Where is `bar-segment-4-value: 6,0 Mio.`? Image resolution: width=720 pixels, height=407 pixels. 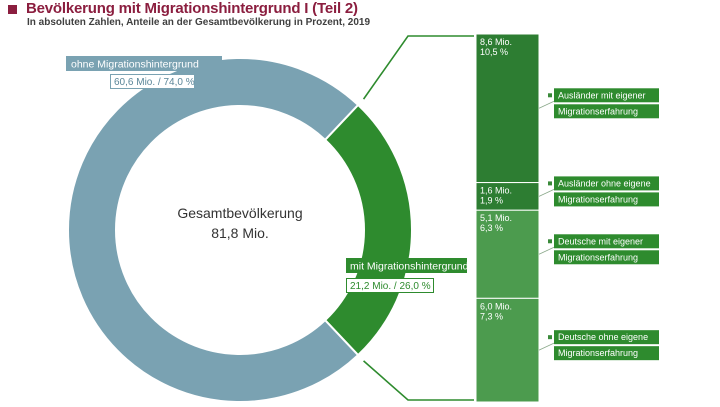
bar-segment-4-value: 6,0 Mio. is located at coordinates (496, 306).